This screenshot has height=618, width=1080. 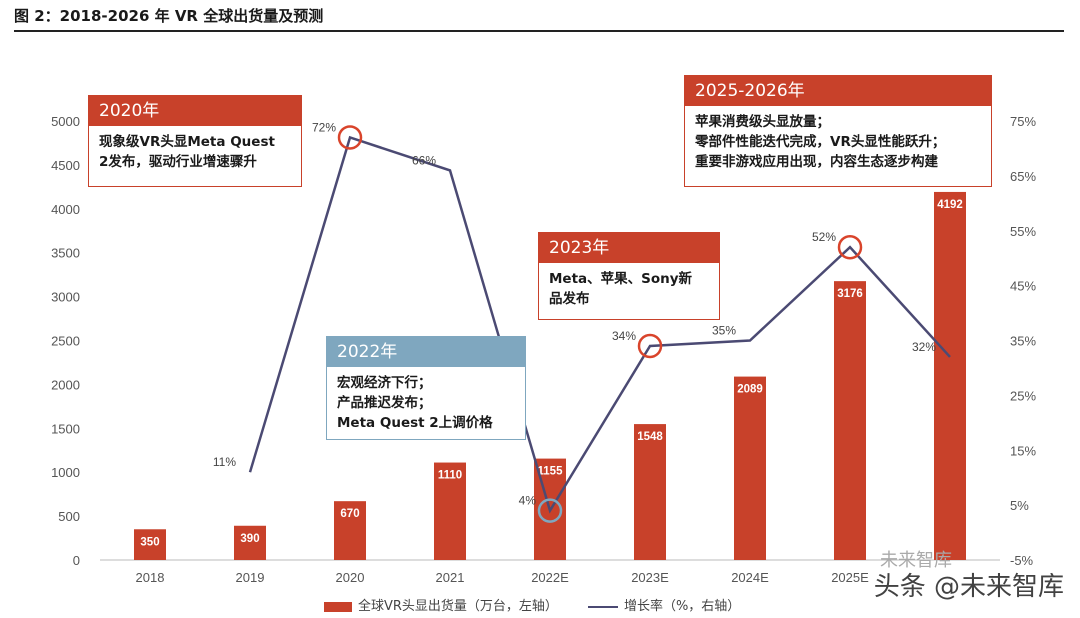 I want to click on growth-rate-label: 72%, so click(x=324, y=127).